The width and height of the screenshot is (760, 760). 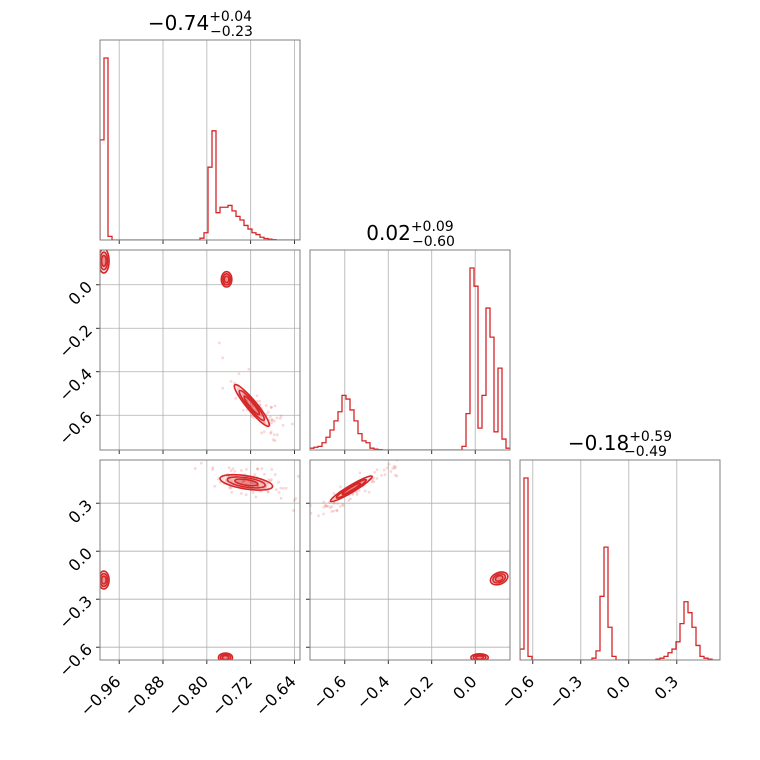 I want to click on x-tick-label: −0.6, so click(x=329, y=692).